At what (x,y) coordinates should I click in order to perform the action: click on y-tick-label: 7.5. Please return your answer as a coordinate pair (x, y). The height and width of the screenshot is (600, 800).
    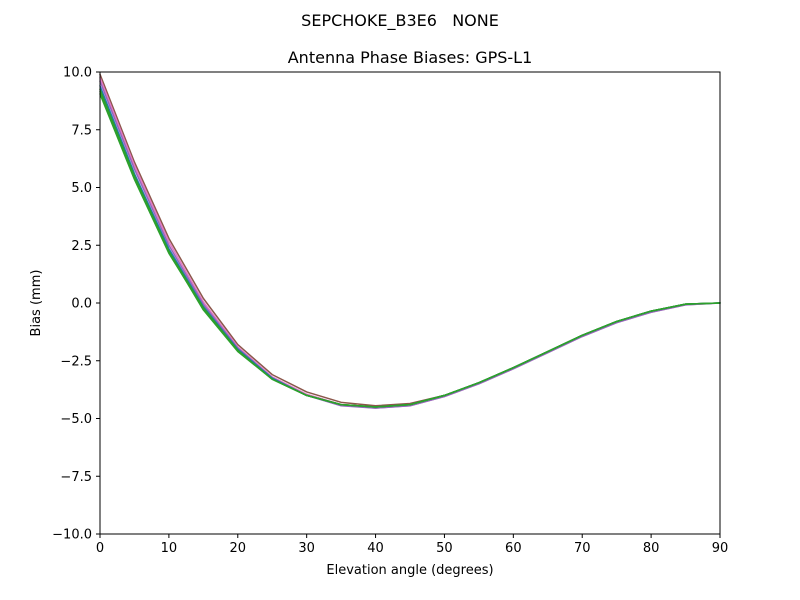
    Looking at the image, I should click on (81, 130).